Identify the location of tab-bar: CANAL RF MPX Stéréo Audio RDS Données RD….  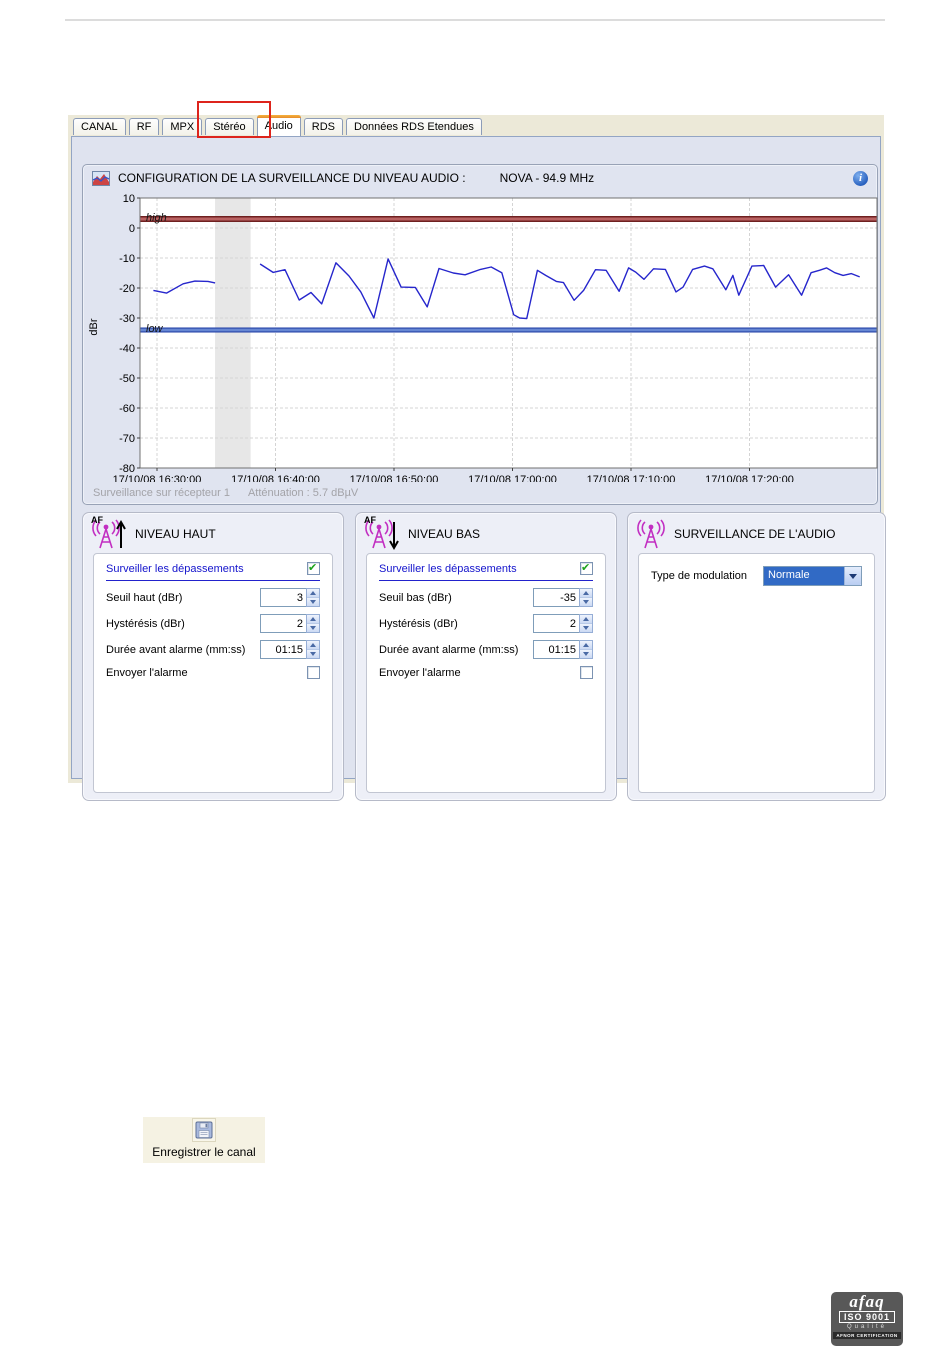
(279, 125).